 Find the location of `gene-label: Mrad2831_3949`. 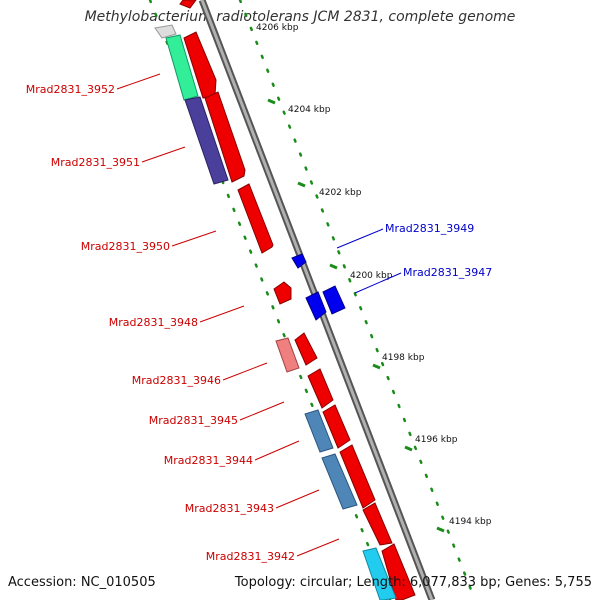

gene-label: Mrad2831_3949 is located at coordinates (429, 228).